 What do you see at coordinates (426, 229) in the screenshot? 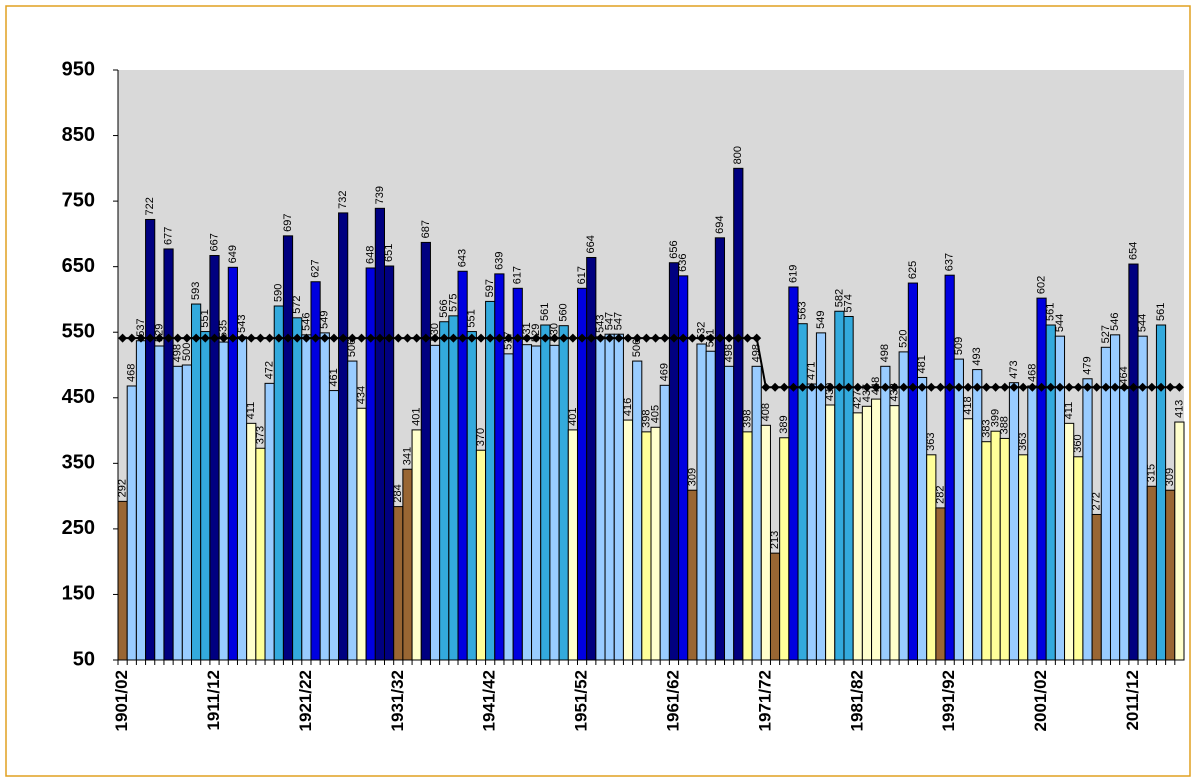
I see `data-label: 687` at bounding box center [426, 229].